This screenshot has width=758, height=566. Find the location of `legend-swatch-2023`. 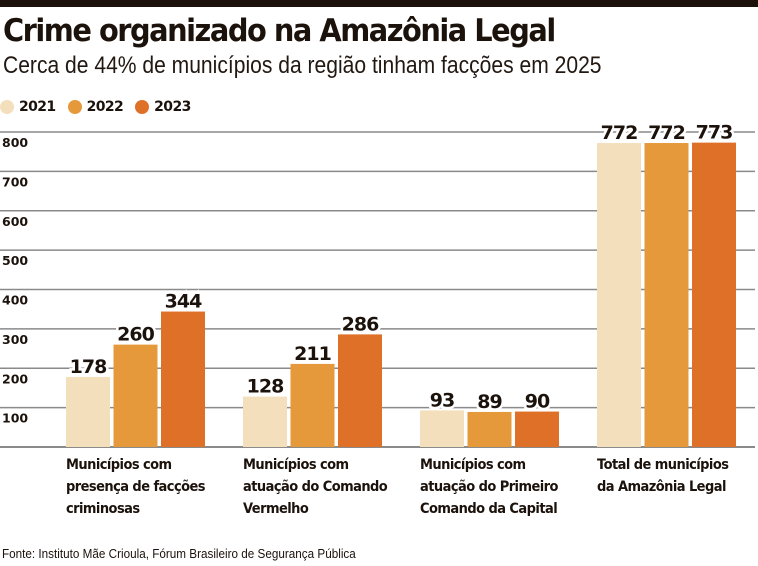

legend-swatch-2023 is located at coordinates (142, 107).